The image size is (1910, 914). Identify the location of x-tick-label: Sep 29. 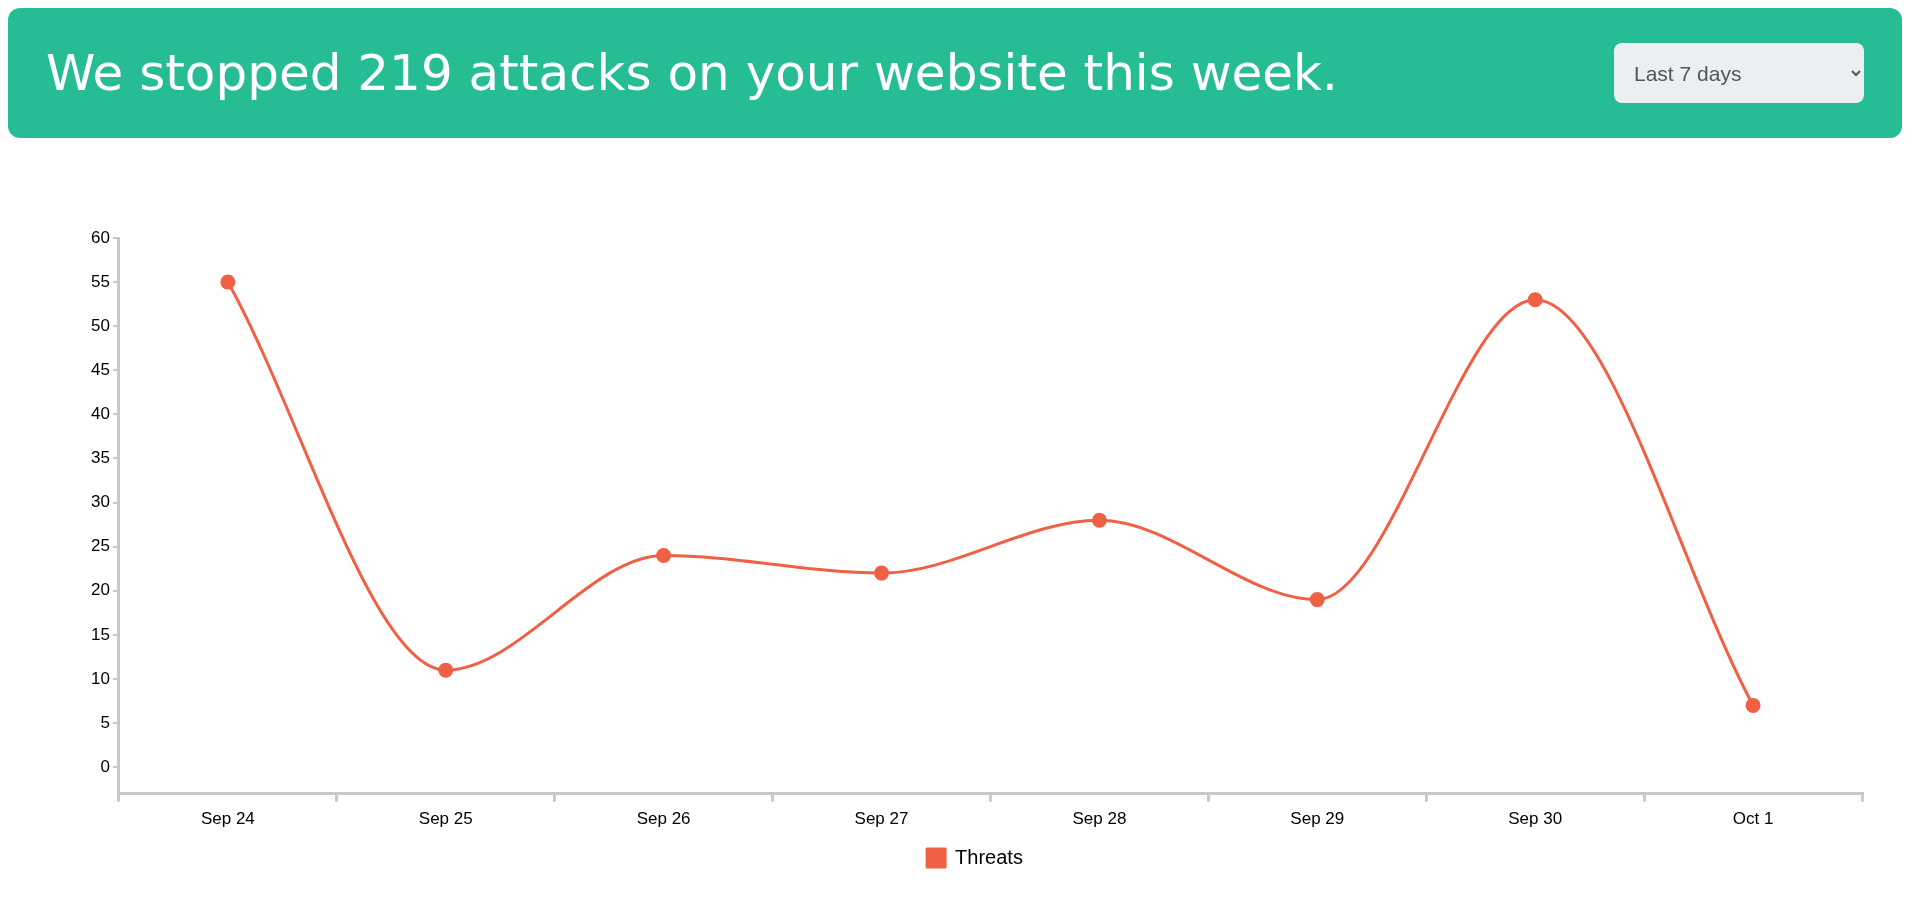
(1317, 819).